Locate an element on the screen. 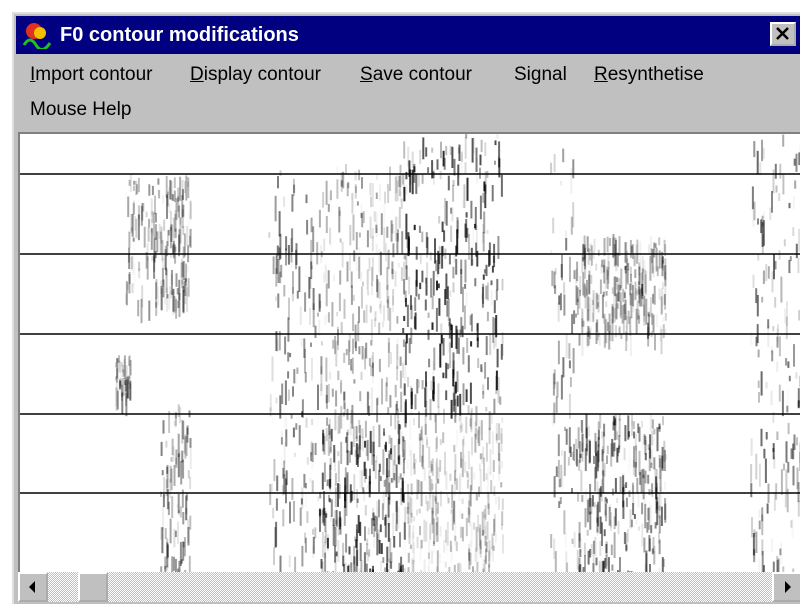 This screenshot has height=604, width=800. menu-item: Save contour is located at coordinates (416, 74).